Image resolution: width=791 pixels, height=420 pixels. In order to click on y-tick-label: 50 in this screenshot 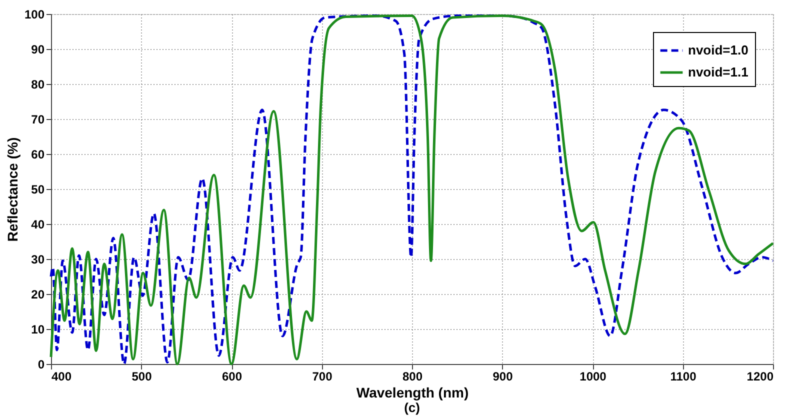, I will do `click(38, 189)`.